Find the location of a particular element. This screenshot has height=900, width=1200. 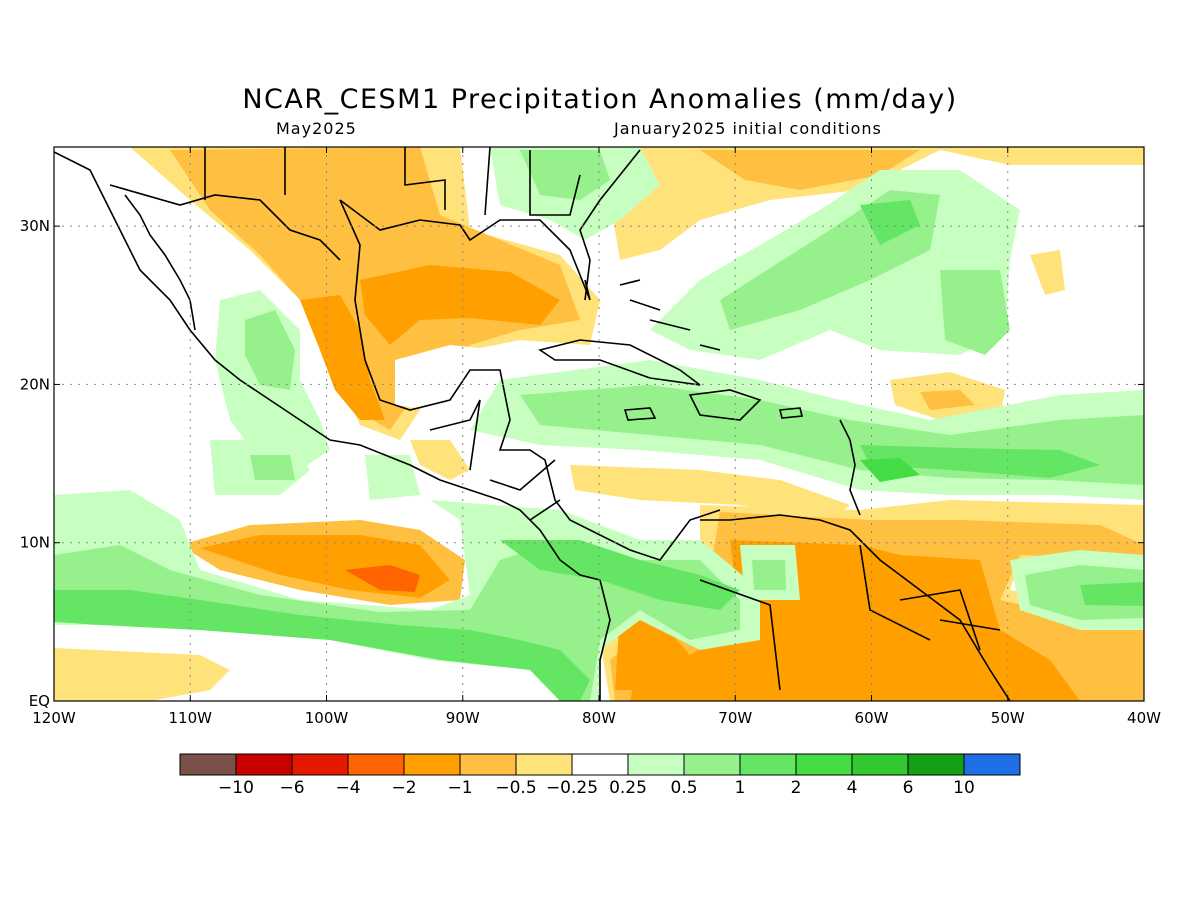

dry-gulf-inner is located at coordinates (457, 377).